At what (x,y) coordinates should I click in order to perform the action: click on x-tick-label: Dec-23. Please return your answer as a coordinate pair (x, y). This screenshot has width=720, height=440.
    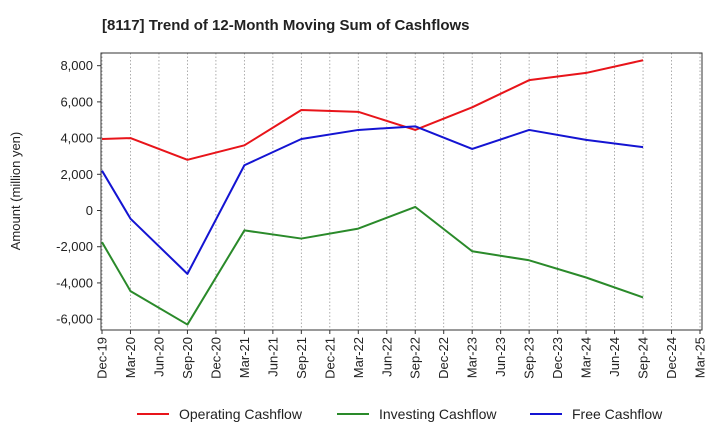
    Looking at the image, I should click on (557, 358).